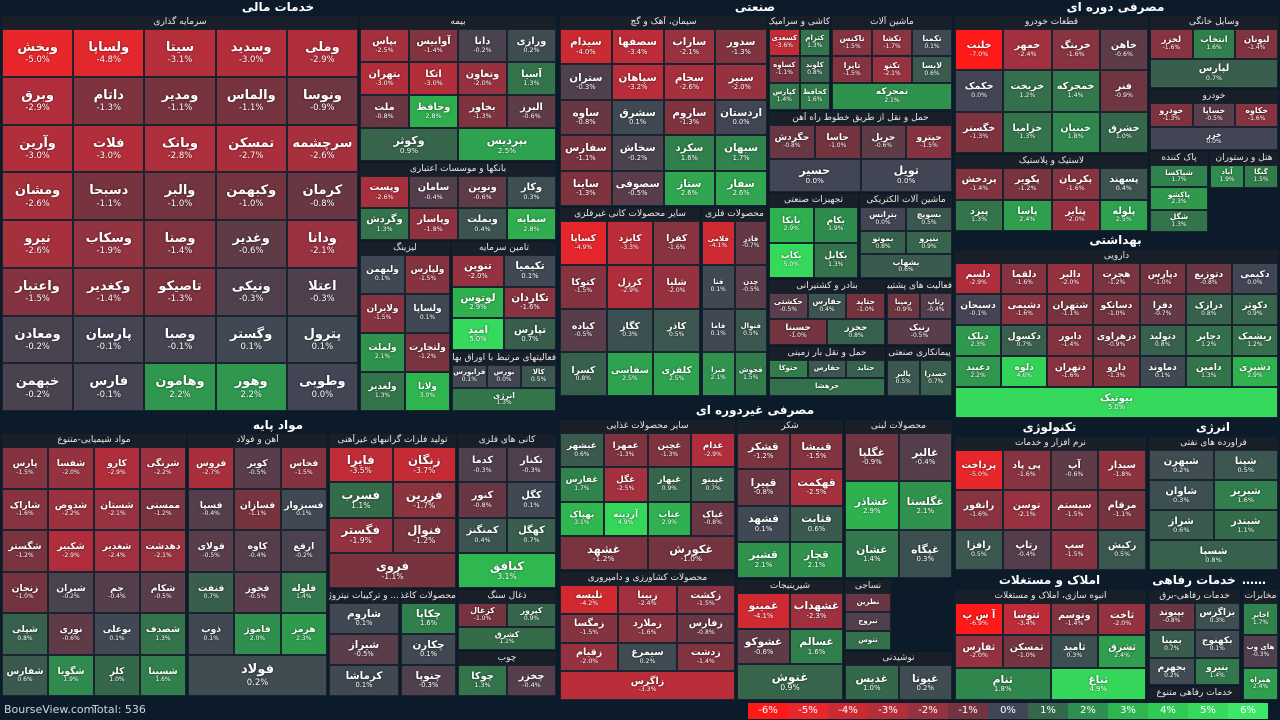 This screenshot has width=1280, height=720. What do you see at coordinates (1026, 550) in the screenshot?
I see `stock-tile: رتاپ -0.4%` at bounding box center [1026, 550].